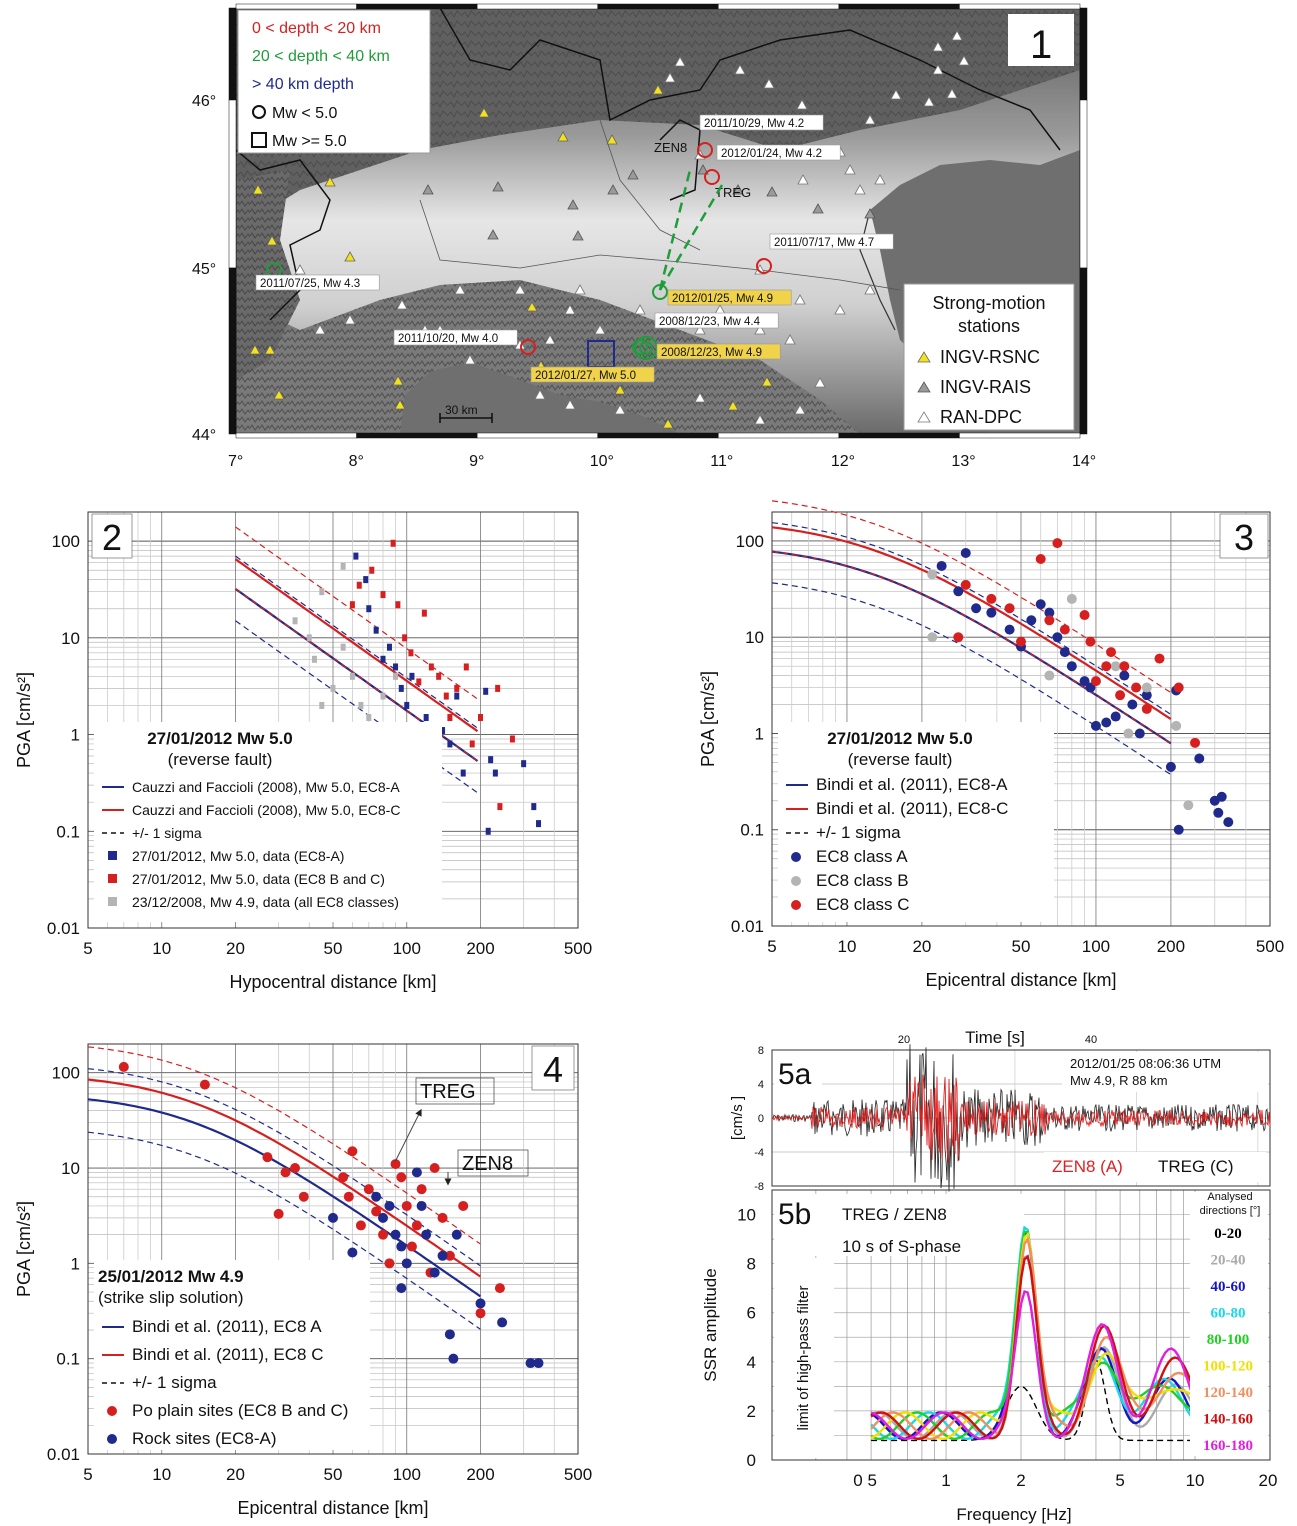 This screenshot has height=1526, width=1297. Describe the element at coordinates (912, 808) in the screenshot. I see `legend-item-label: Bindi et al. (2011), EC8-C` at that location.